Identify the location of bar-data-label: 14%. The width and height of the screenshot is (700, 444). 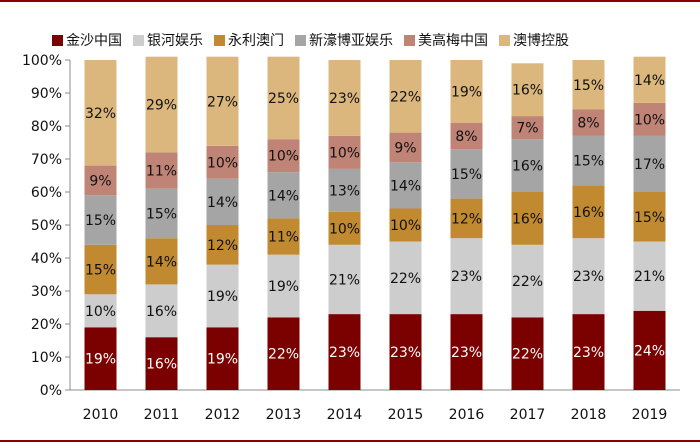
(405, 186).